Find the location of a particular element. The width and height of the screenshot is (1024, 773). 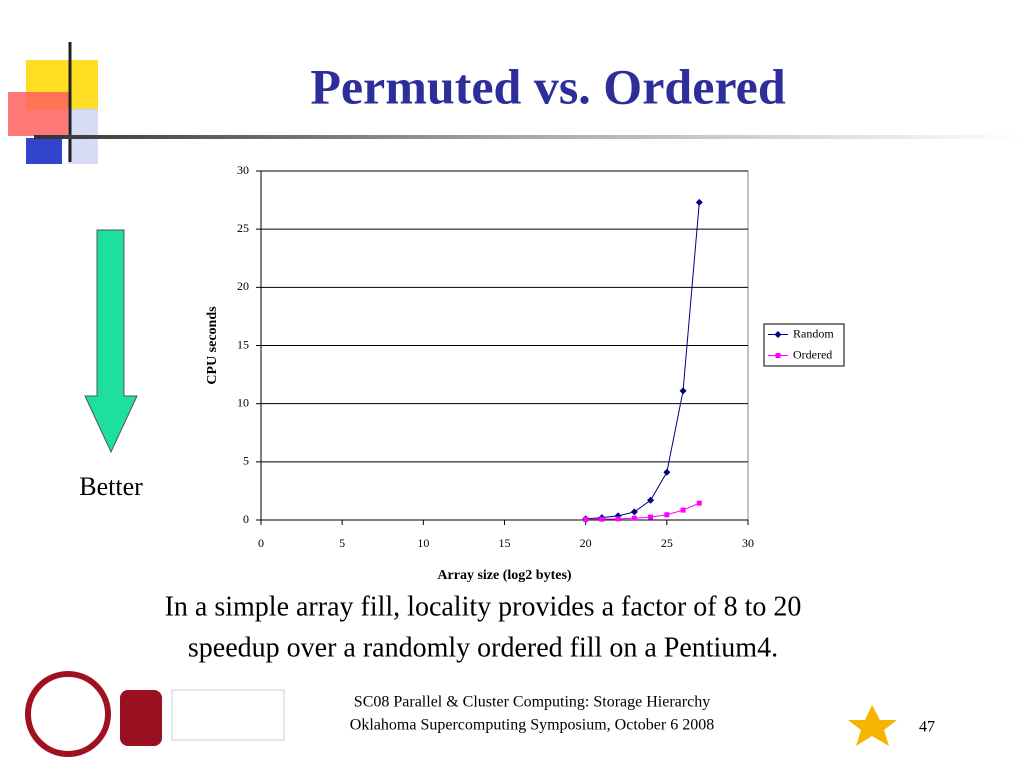

arrow-label: Better is located at coordinates (111, 486).